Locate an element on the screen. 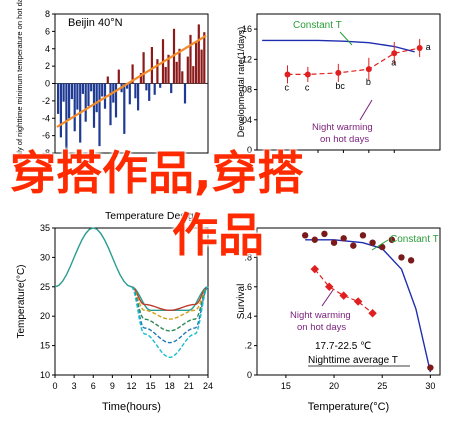 The height and width of the screenshot is (421, 466). panel-d-ytick-label: .4 is located at coordinates (248, 316).